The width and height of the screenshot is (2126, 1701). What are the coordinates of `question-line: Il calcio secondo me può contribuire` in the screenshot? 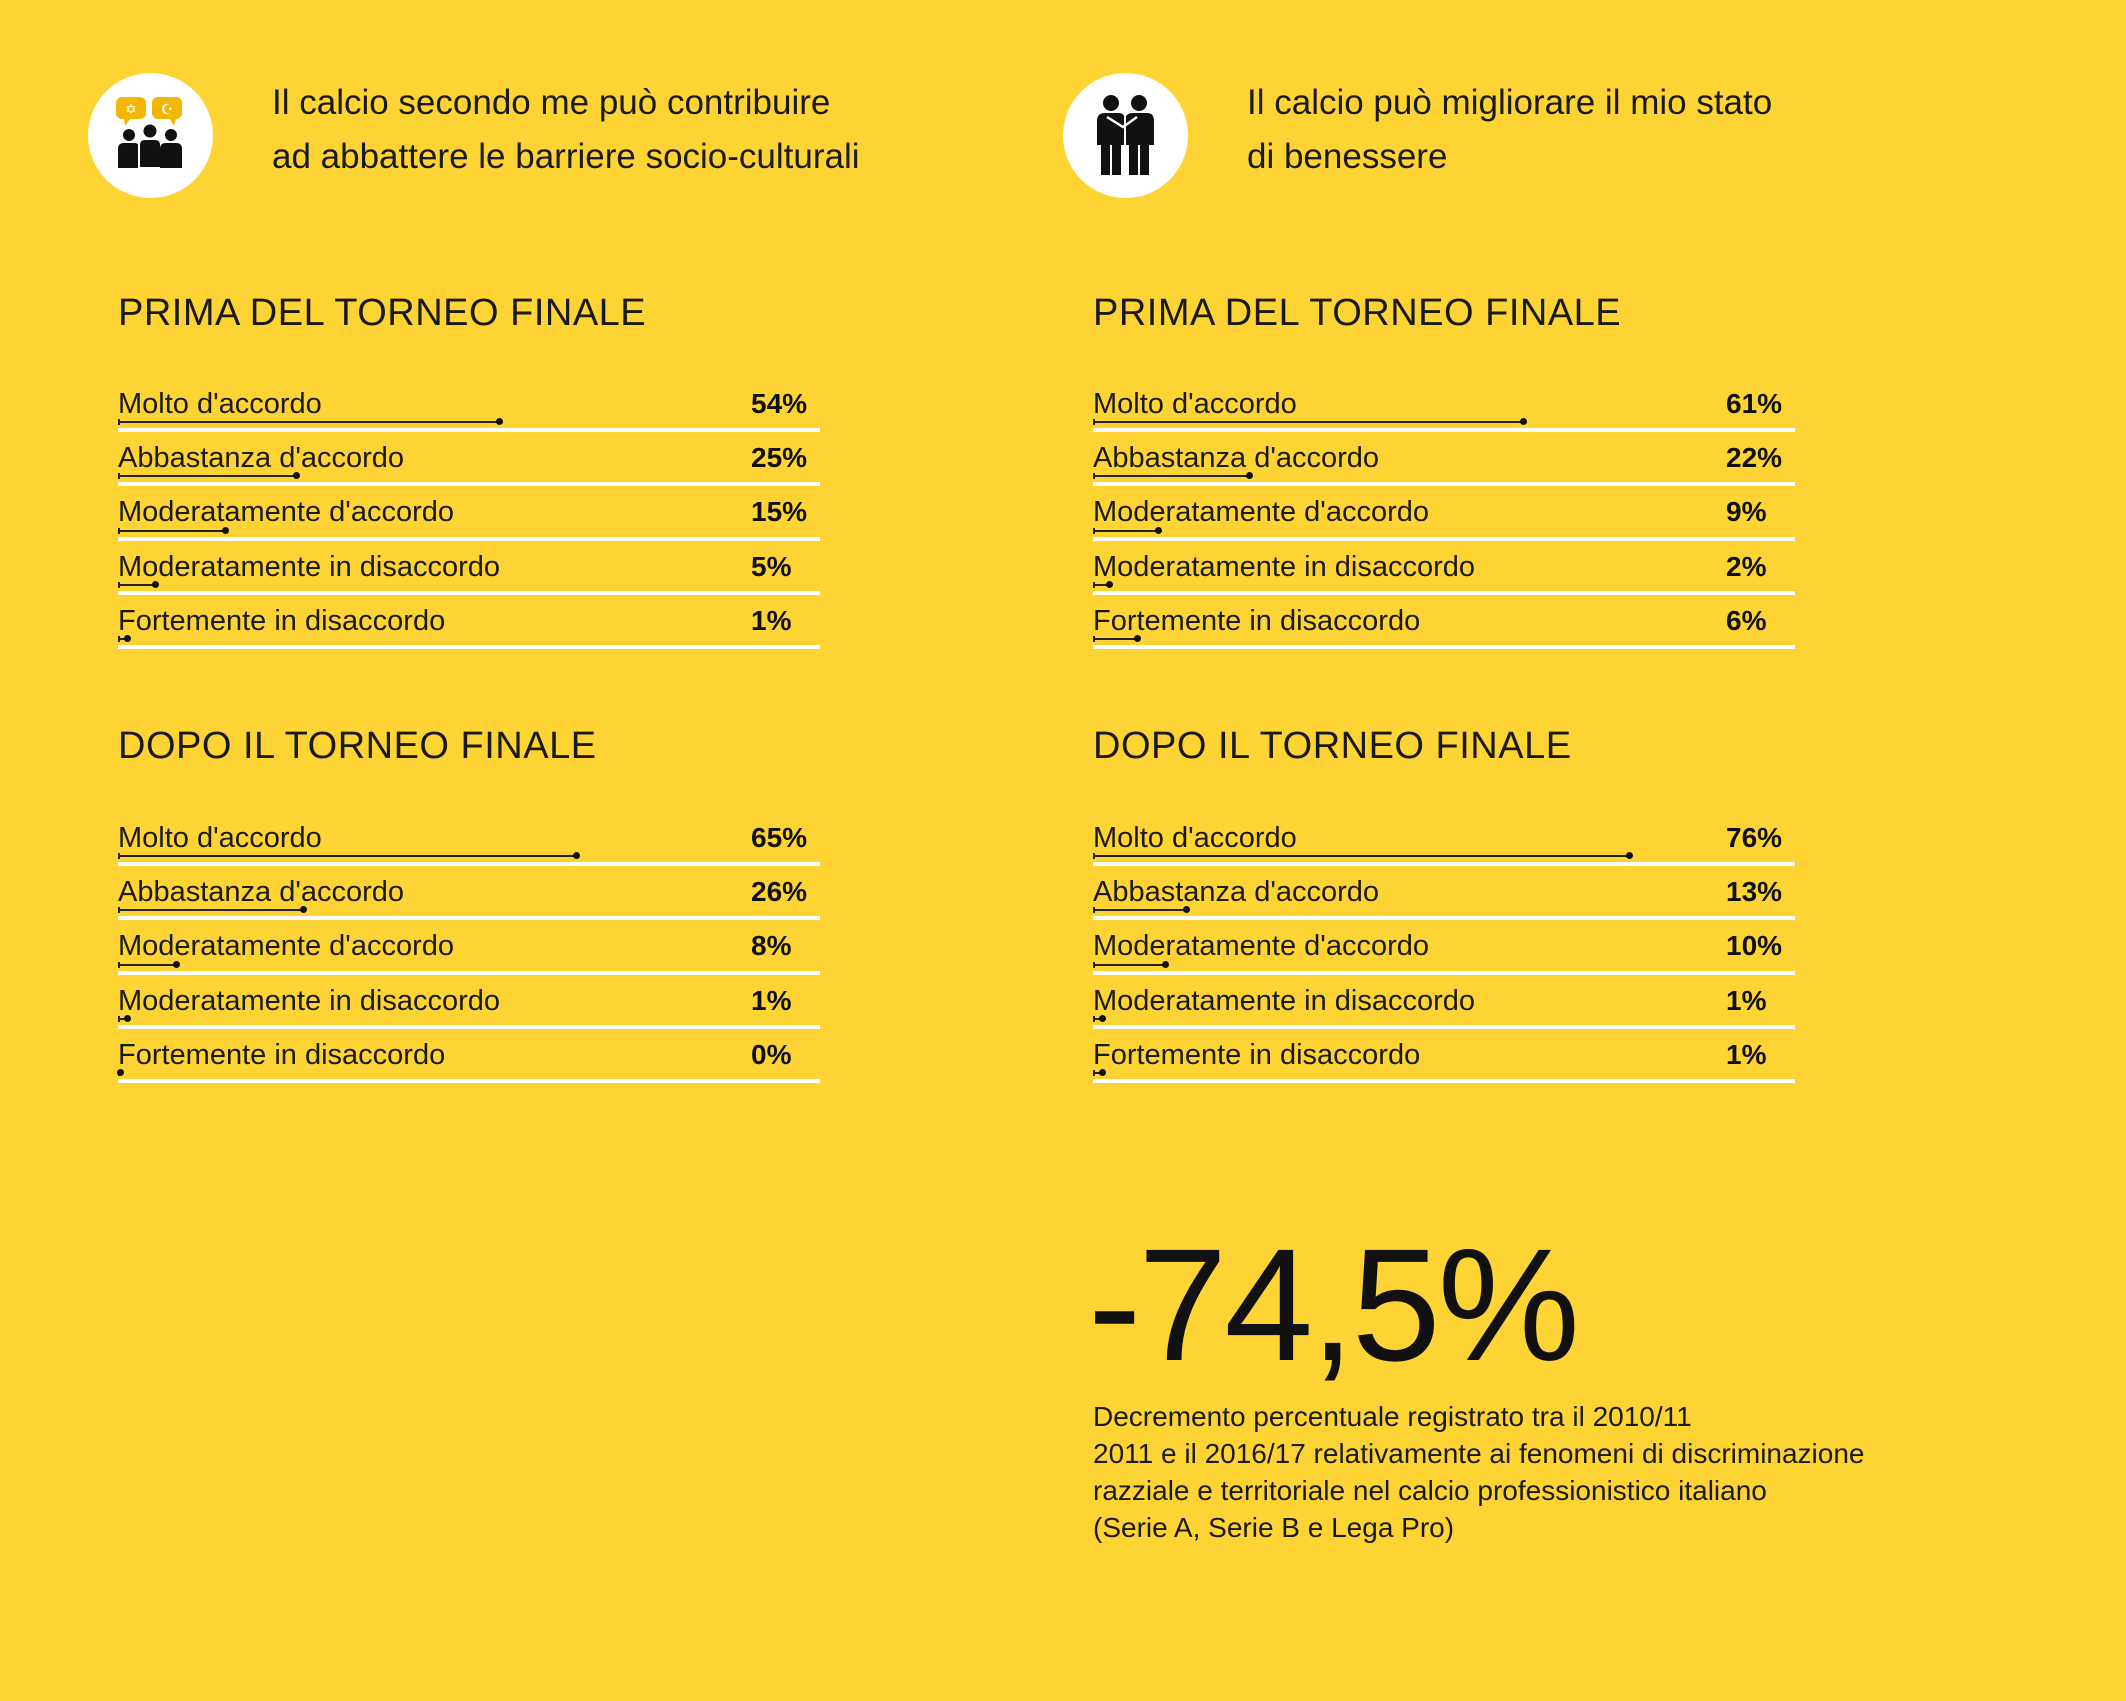 It's located at (551, 102).